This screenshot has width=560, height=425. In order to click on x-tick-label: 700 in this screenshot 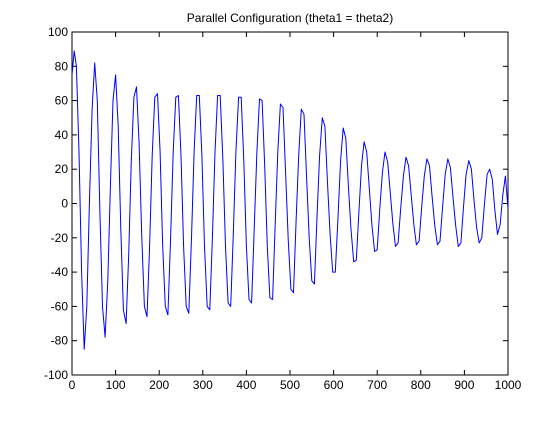, I will do `click(377, 385)`.